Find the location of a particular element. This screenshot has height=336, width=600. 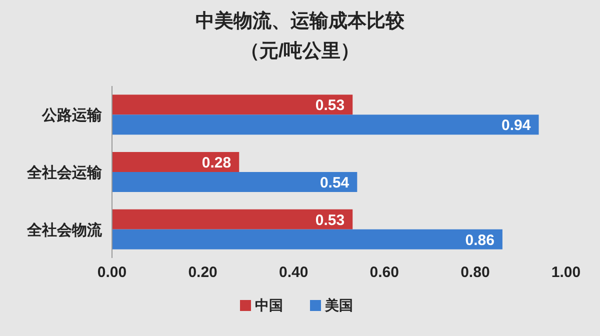

data-label: 0.54 is located at coordinates (335, 183).